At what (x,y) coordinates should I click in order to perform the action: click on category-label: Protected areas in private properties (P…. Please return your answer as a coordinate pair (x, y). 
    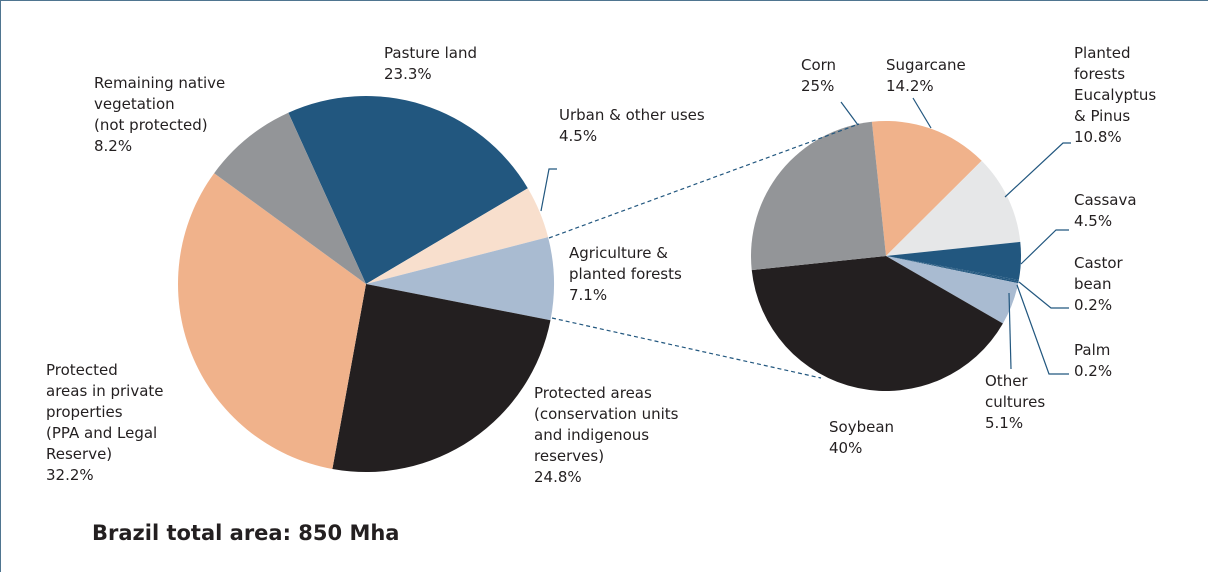
    Looking at the image, I should click on (105, 412).